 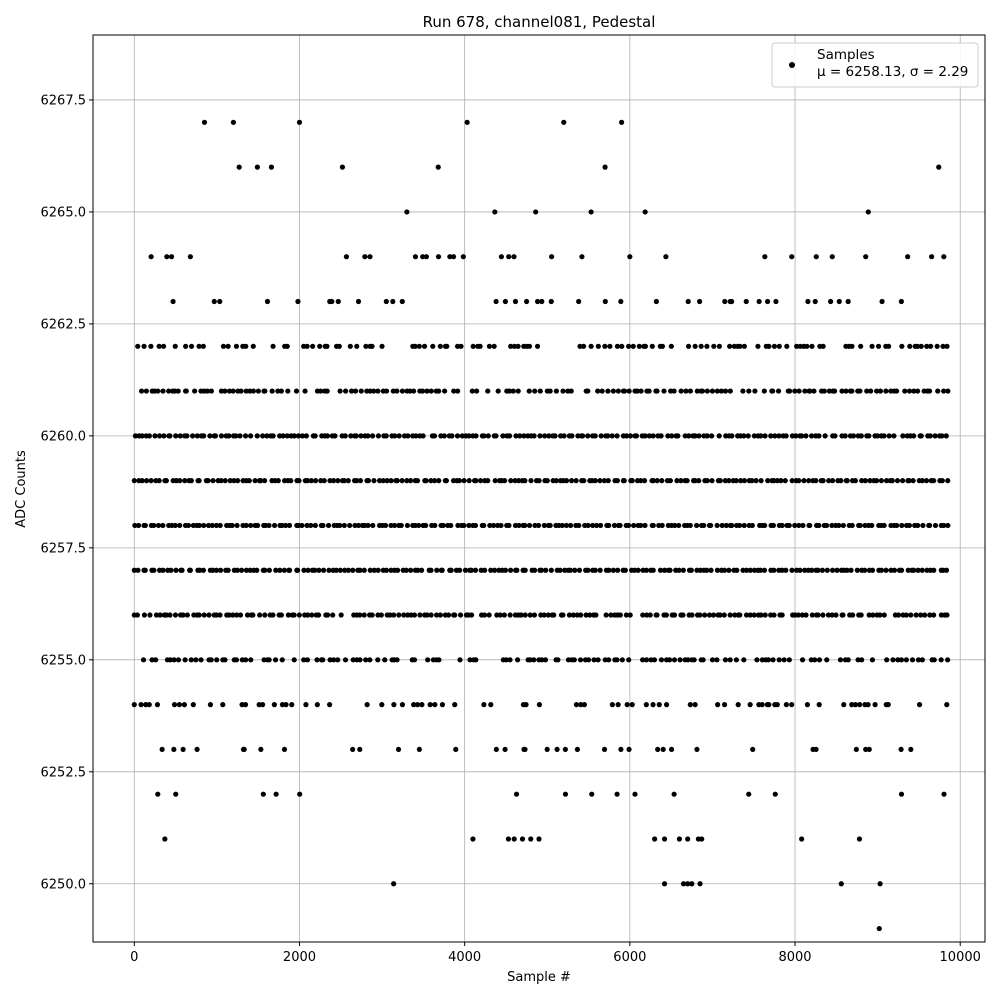 What do you see at coordinates (64, 660) in the screenshot?
I see `y-tick-label: 6255.0` at bounding box center [64, 660].